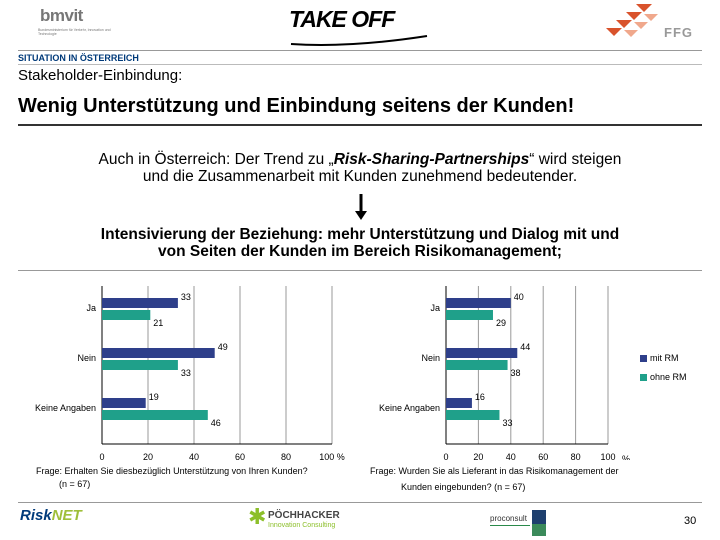 Image resolution: width=720 pixels, height=540 pixels. I want to click on data-label: 29, so click(501, 323).